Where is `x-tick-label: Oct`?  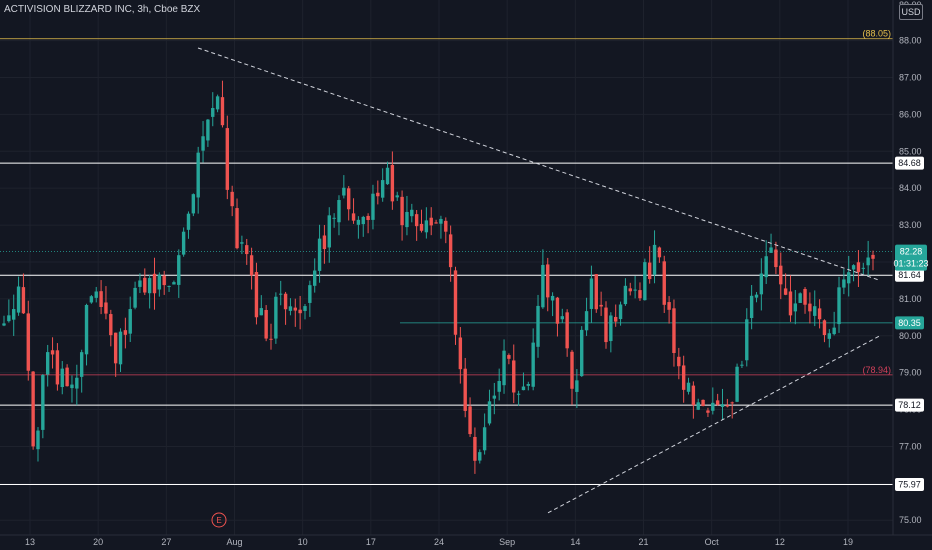 x-tick-label: Oct is located at coordinates (712, 542).